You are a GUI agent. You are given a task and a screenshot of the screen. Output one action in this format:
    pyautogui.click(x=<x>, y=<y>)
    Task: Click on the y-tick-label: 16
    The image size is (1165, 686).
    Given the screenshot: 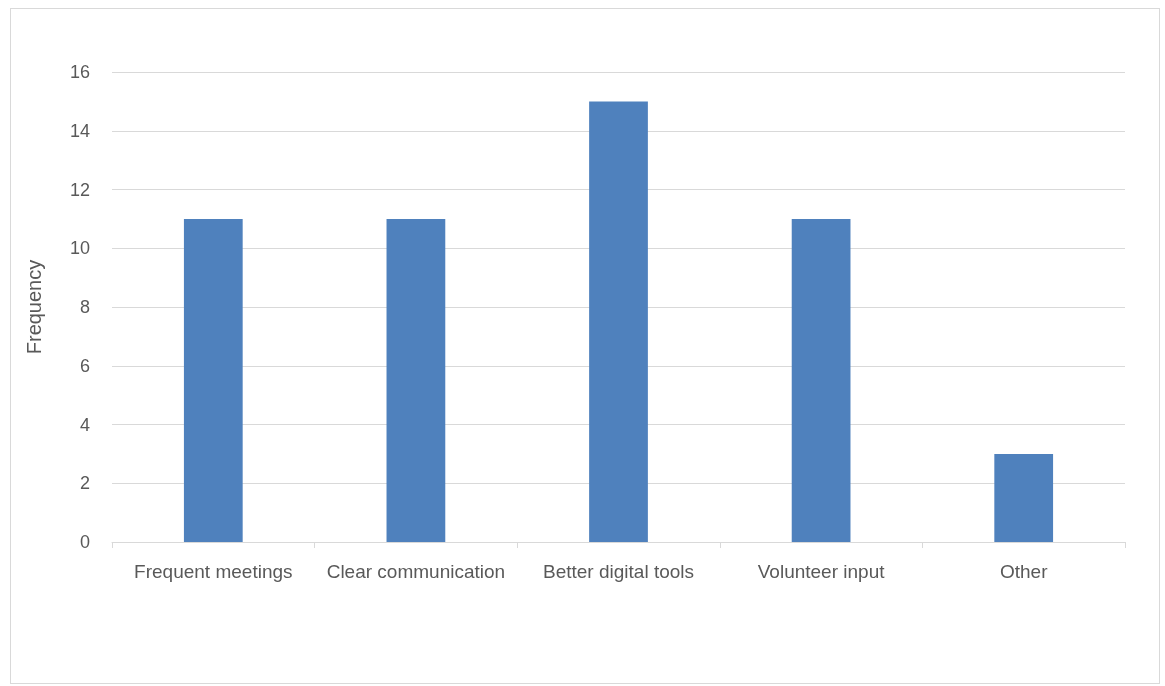 What is the action you would take?
    pyautogui.click(x=79, y=72)
    